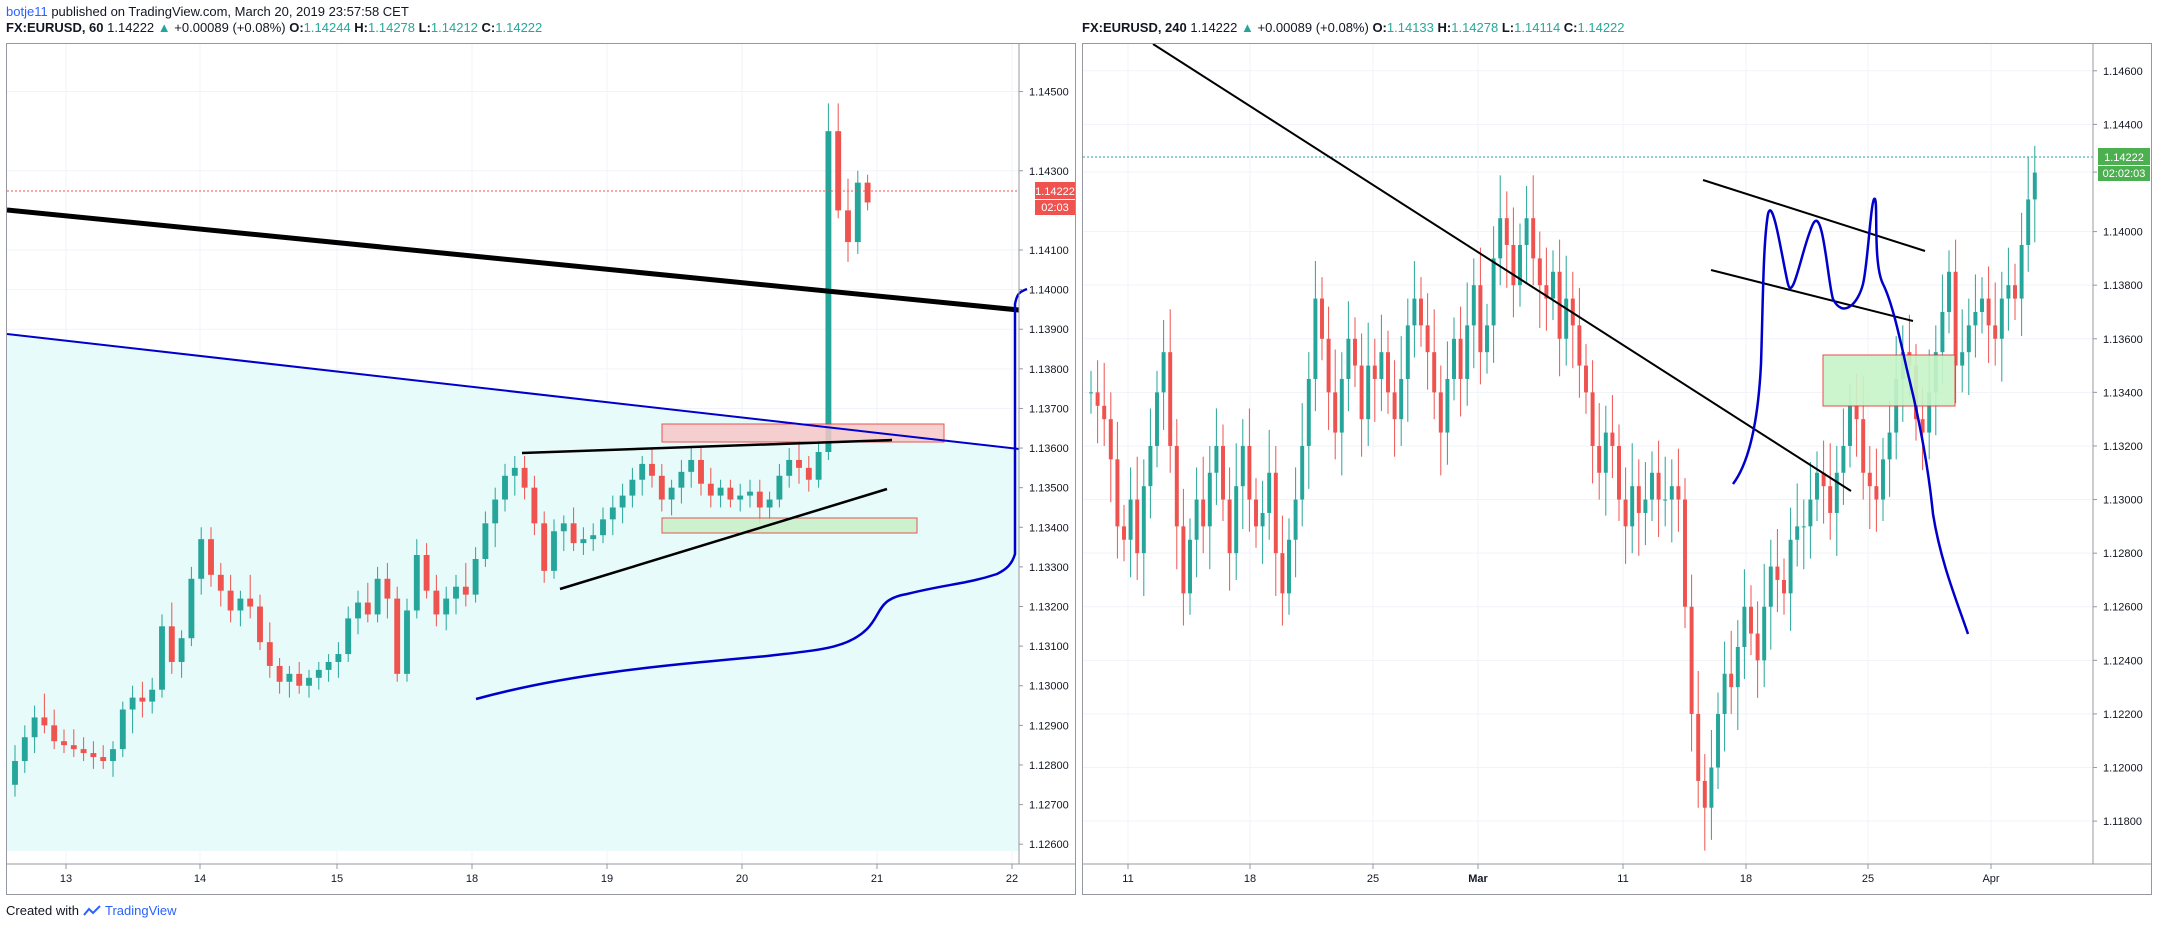 This screenshot has width=2157, height=930. I want to click on author-link: botje11, so click(27, 11).